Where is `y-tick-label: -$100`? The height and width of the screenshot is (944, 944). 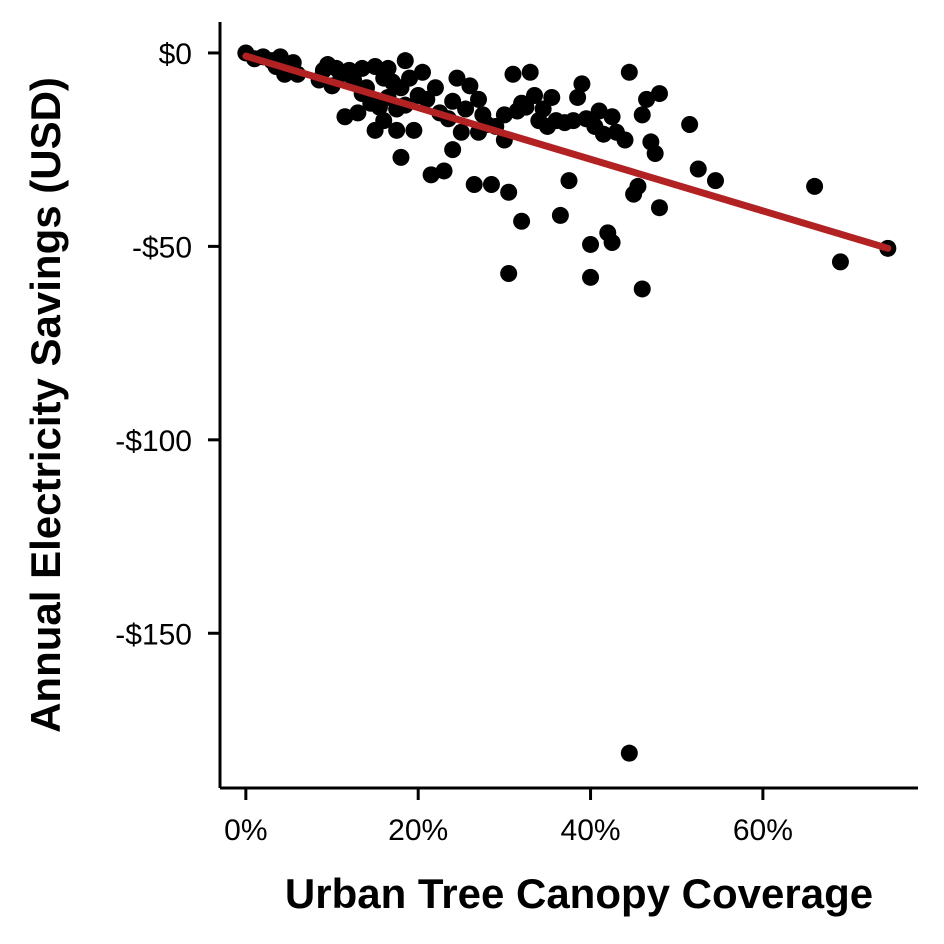 y-tick-label: -$100 is located at coordinates (153, 441).